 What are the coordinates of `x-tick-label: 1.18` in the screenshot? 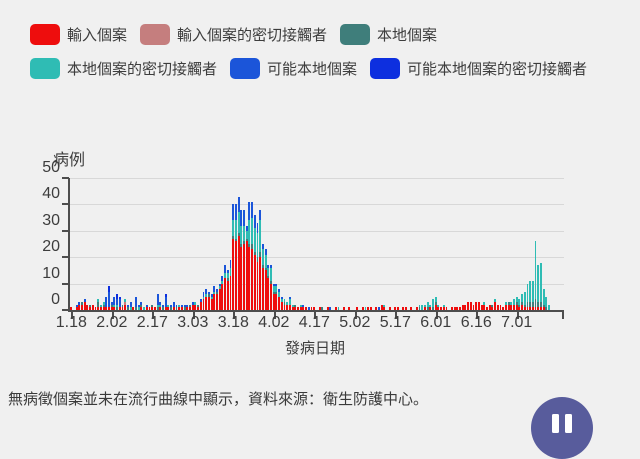 It's located at (71, 322).